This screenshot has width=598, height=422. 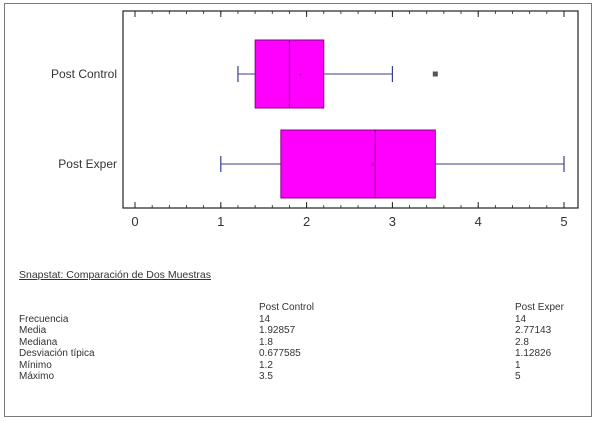 What do you see at coordinates (38, 342) in the screenshot?
I see `row-label: Mediana` at bounding box center [38, 342].